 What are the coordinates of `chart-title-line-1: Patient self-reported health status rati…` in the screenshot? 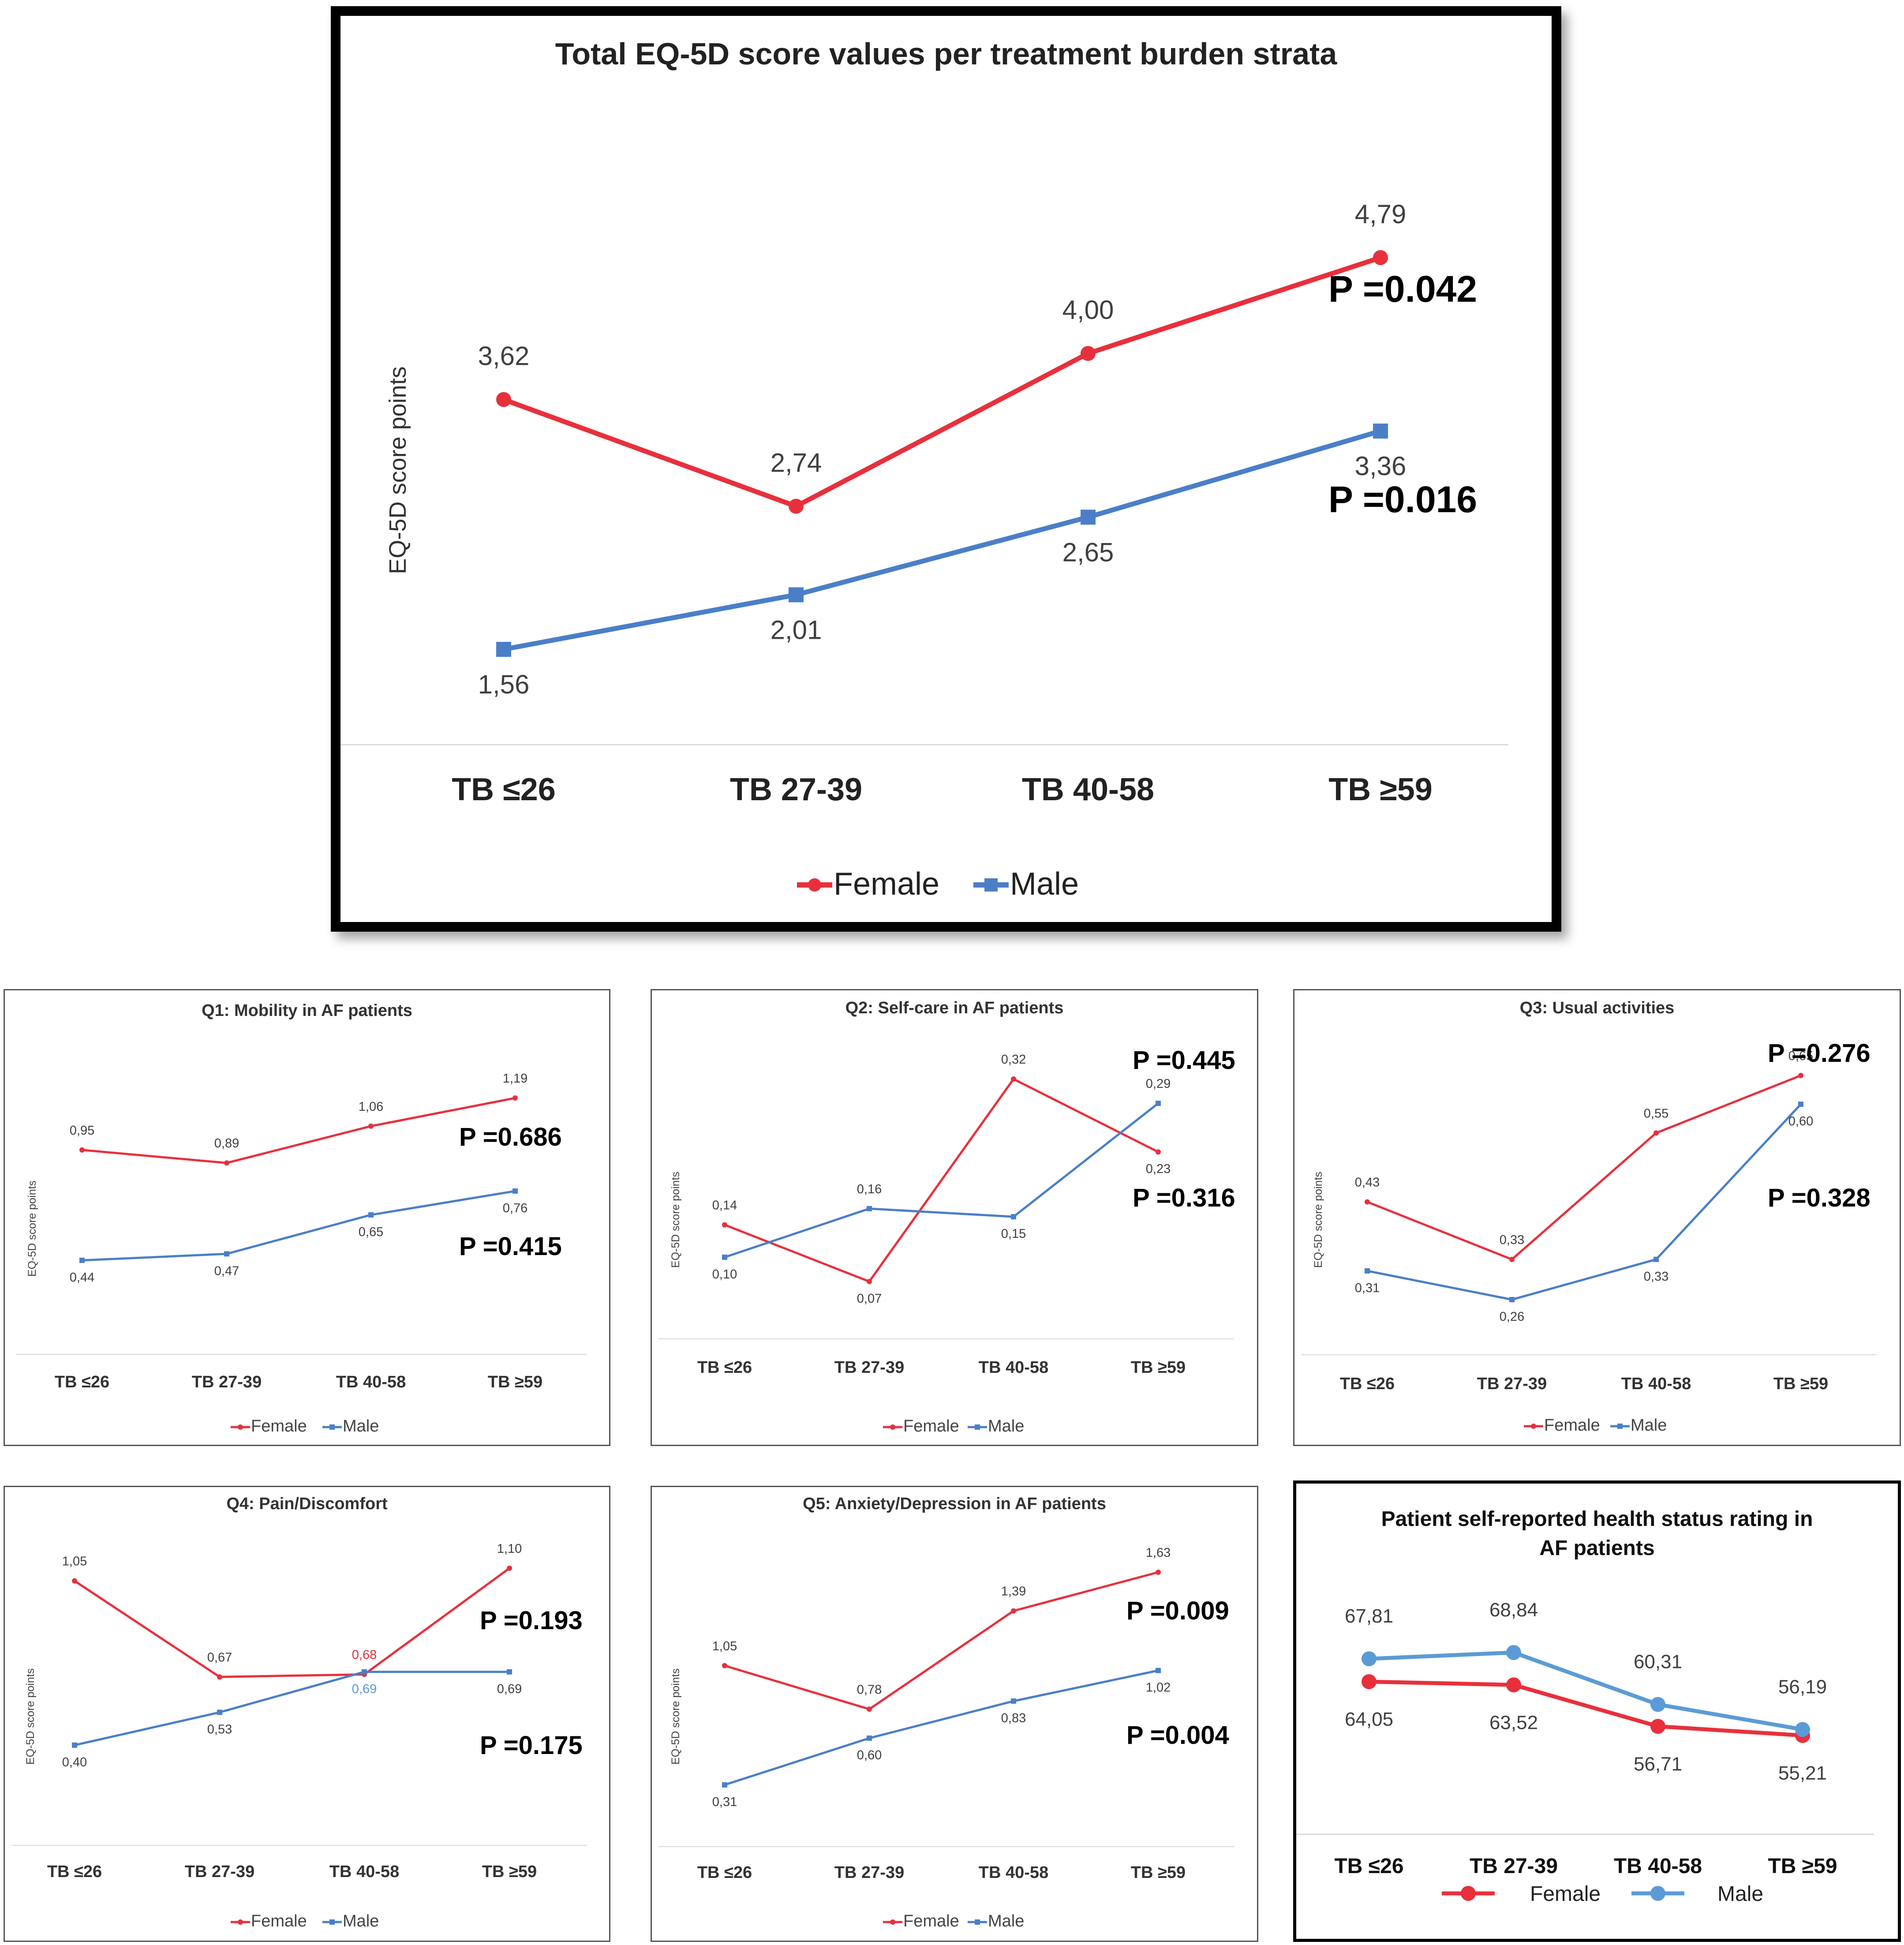 It's located at (1597, 1519).